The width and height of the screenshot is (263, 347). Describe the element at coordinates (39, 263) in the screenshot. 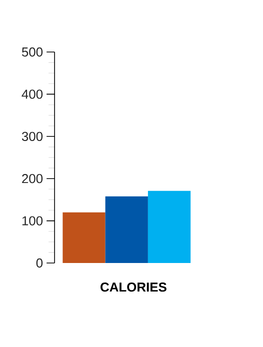

I see `y-tick-label: 0` at that location.